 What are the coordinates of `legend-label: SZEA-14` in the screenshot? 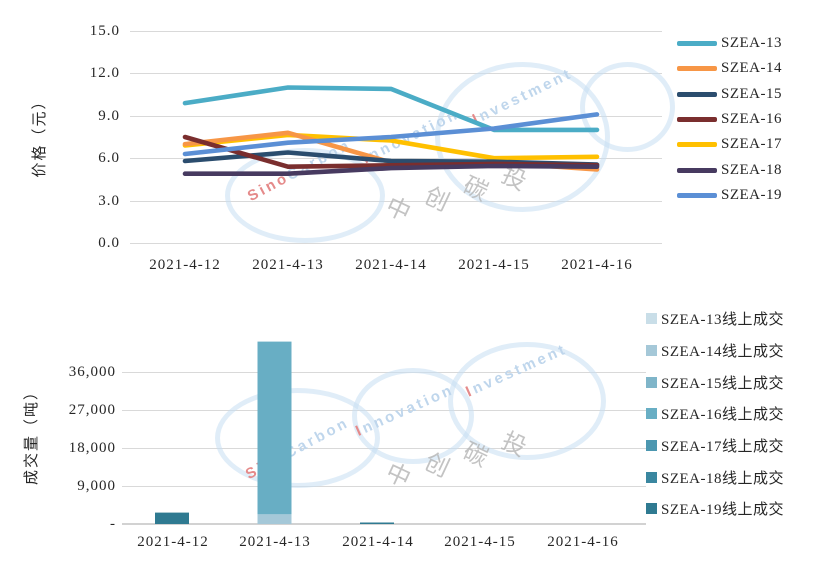 It's located at (751, 67).